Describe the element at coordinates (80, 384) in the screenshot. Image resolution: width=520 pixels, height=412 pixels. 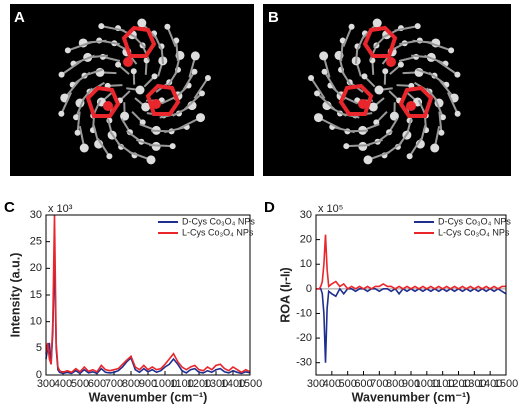
I see `x-tick-label: 500` at that location.